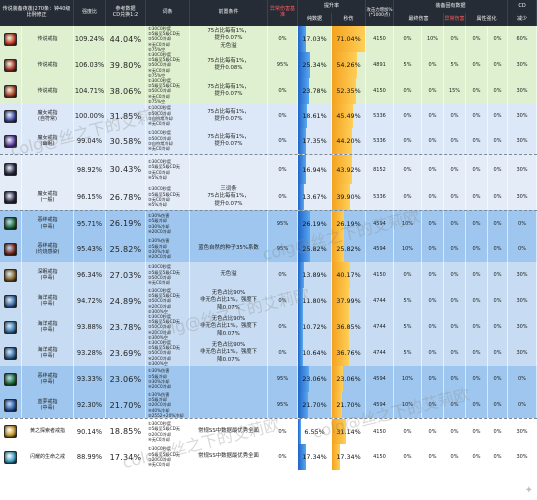  I want to click on pure-rate: 13.67%, so click(315, 197).